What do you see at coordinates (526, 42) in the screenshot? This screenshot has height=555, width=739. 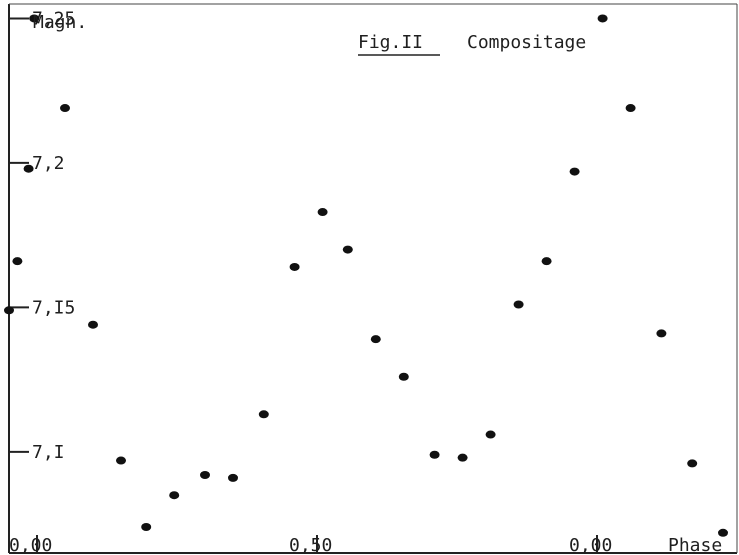 I see `chart-title: Compositage` at bounding box center [526, 42].